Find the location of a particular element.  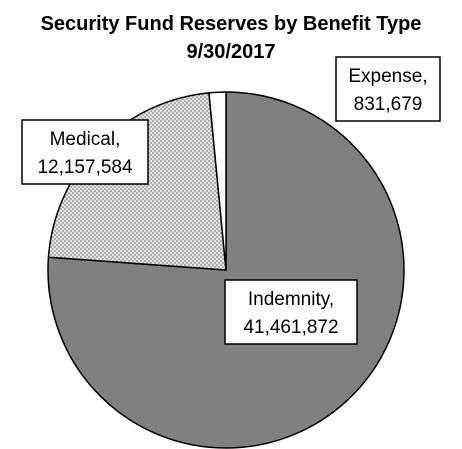

indemnity-label-value: 41,461,872 is located at coordinates (290, 327).